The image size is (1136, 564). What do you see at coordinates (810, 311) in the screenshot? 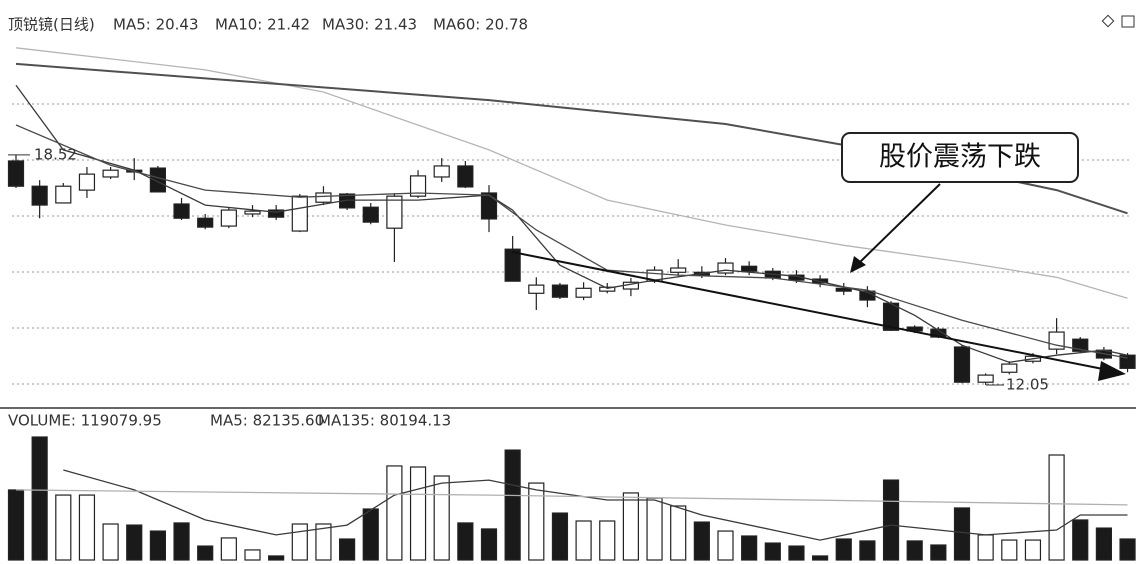
I see `trend-line` at bounding box center [810, 311].